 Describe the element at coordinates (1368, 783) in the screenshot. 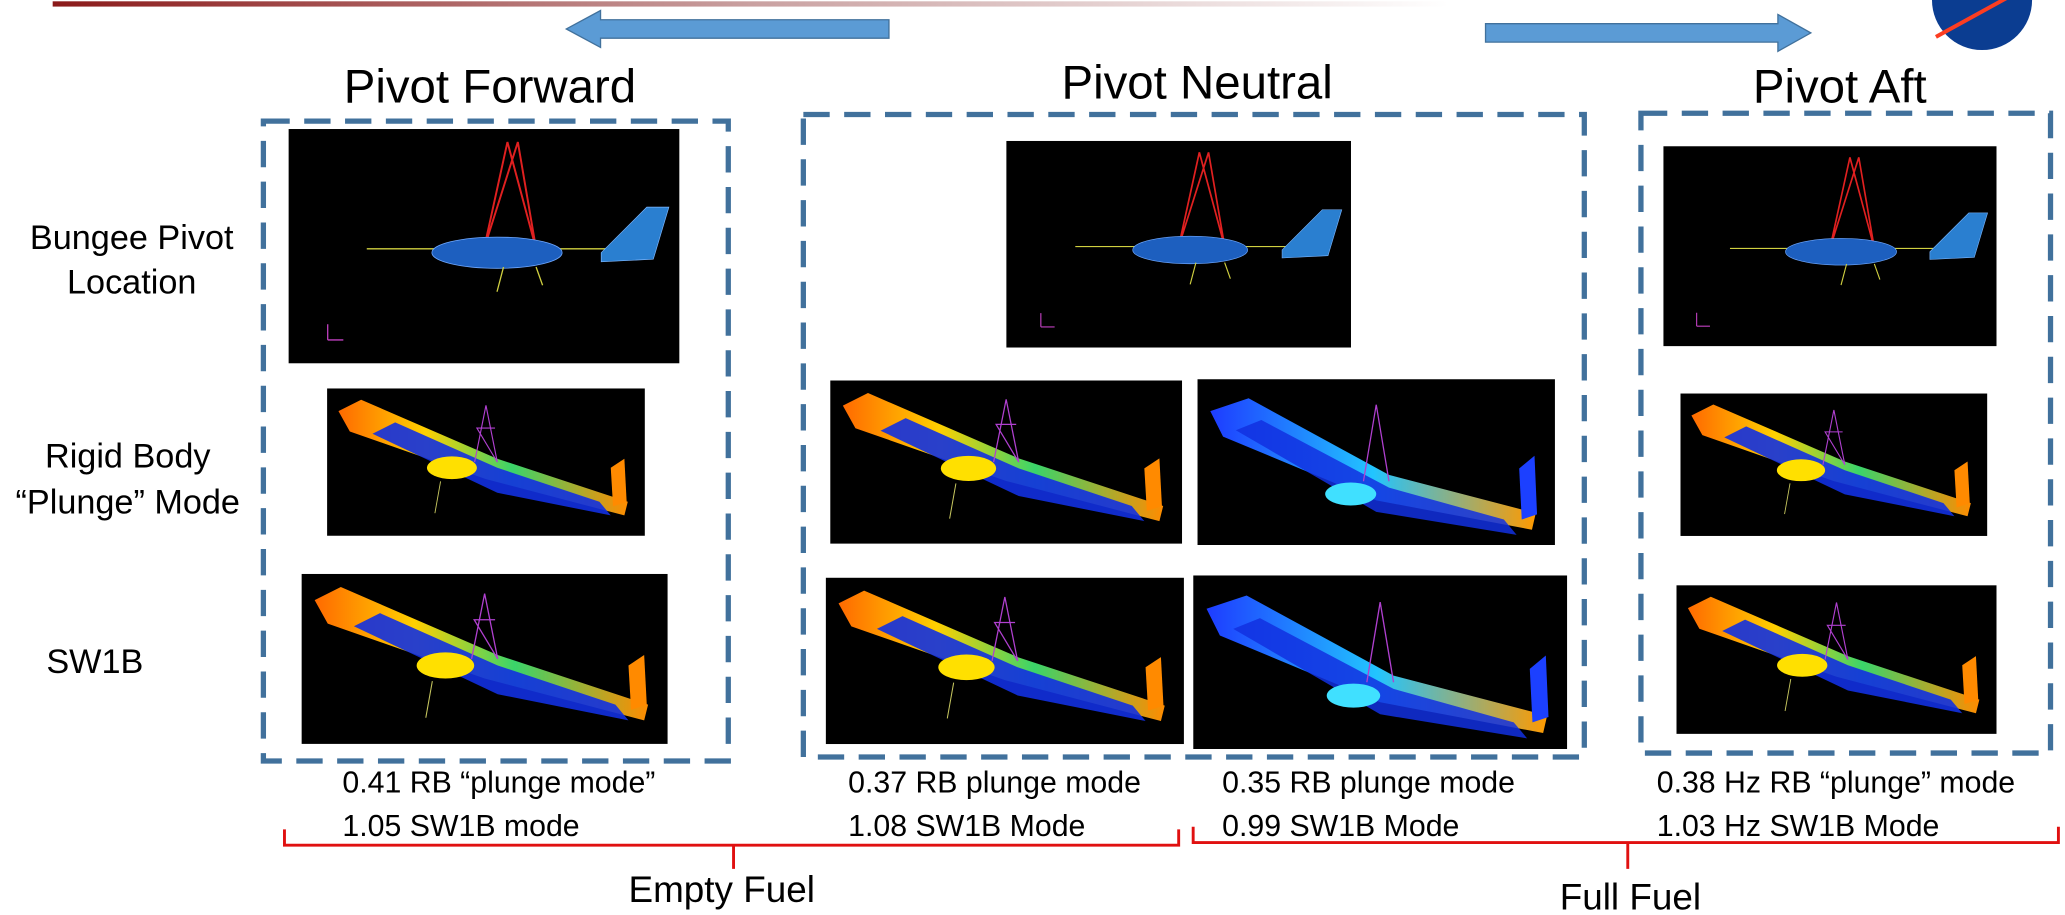

I see `caption: 0.35 RB plunge mode` at that location.